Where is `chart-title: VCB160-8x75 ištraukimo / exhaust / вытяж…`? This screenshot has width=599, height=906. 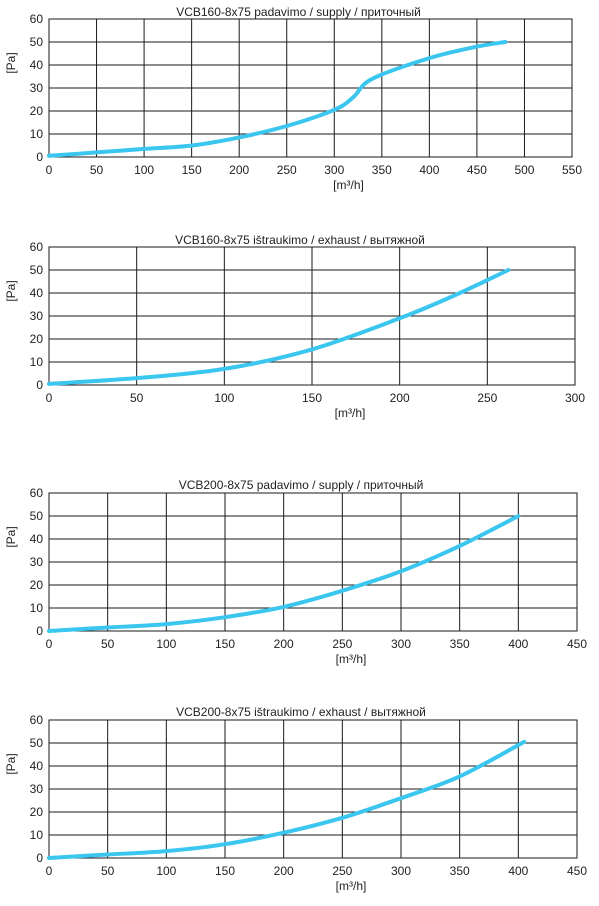
chart-title: VCB160-8x75 ištraukimo / exhaust / вытяж… is located at coordinates (300, 240).